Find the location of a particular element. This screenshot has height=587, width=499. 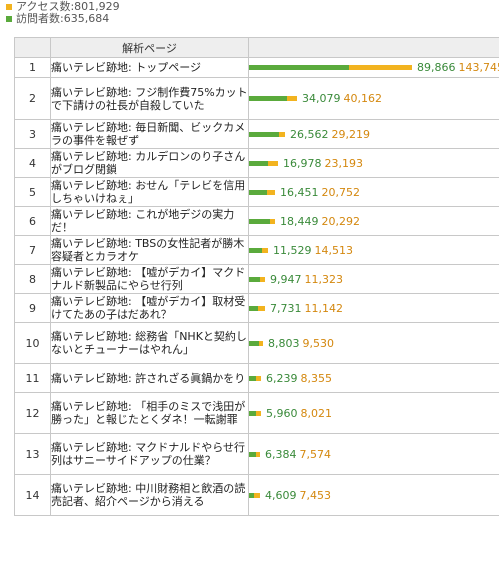

row-chart: 6,384 7,574 is located at coordinates (373, 454).